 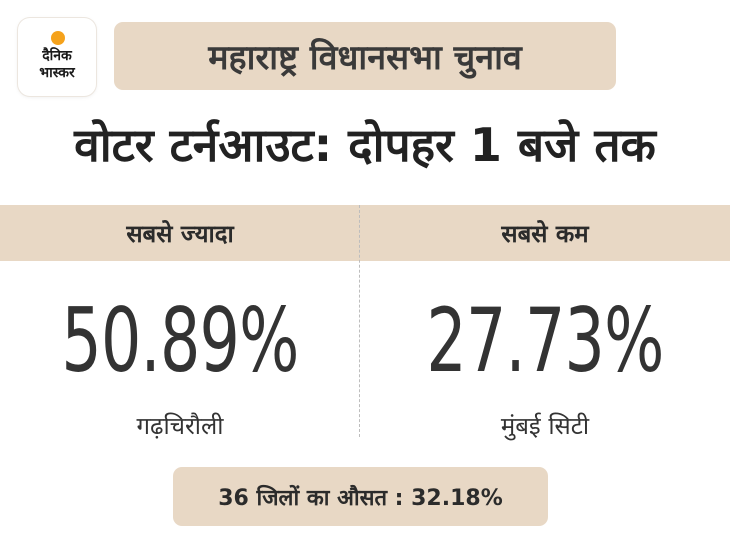 I want to click on headline: वोटर टर्नआउट: दोपहर 1 बजे तक, so click(x=365, y=145).